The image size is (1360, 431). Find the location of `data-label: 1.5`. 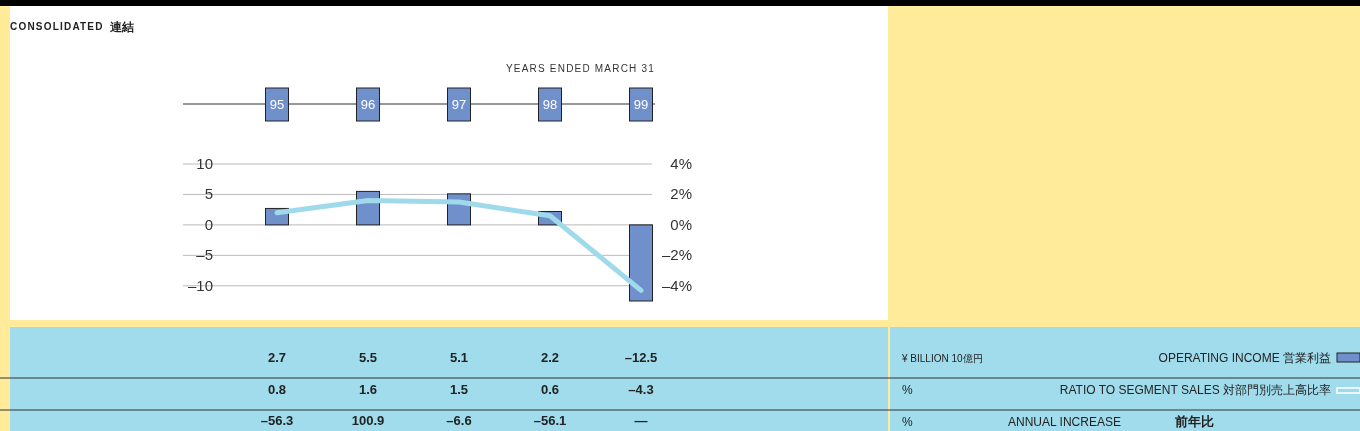

data-label: 1.5 is located at coordinates (459, 389).